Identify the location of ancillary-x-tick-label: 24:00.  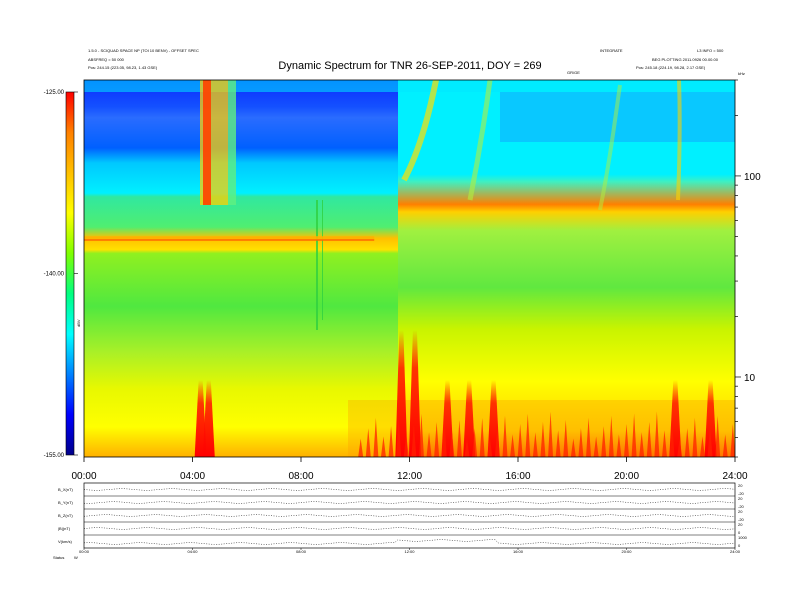
(735, 551).